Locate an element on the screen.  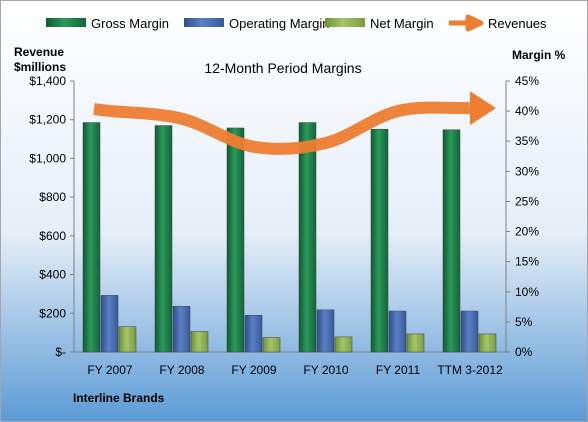
legend-swatch-revenues is located at coordinates (466, 23).